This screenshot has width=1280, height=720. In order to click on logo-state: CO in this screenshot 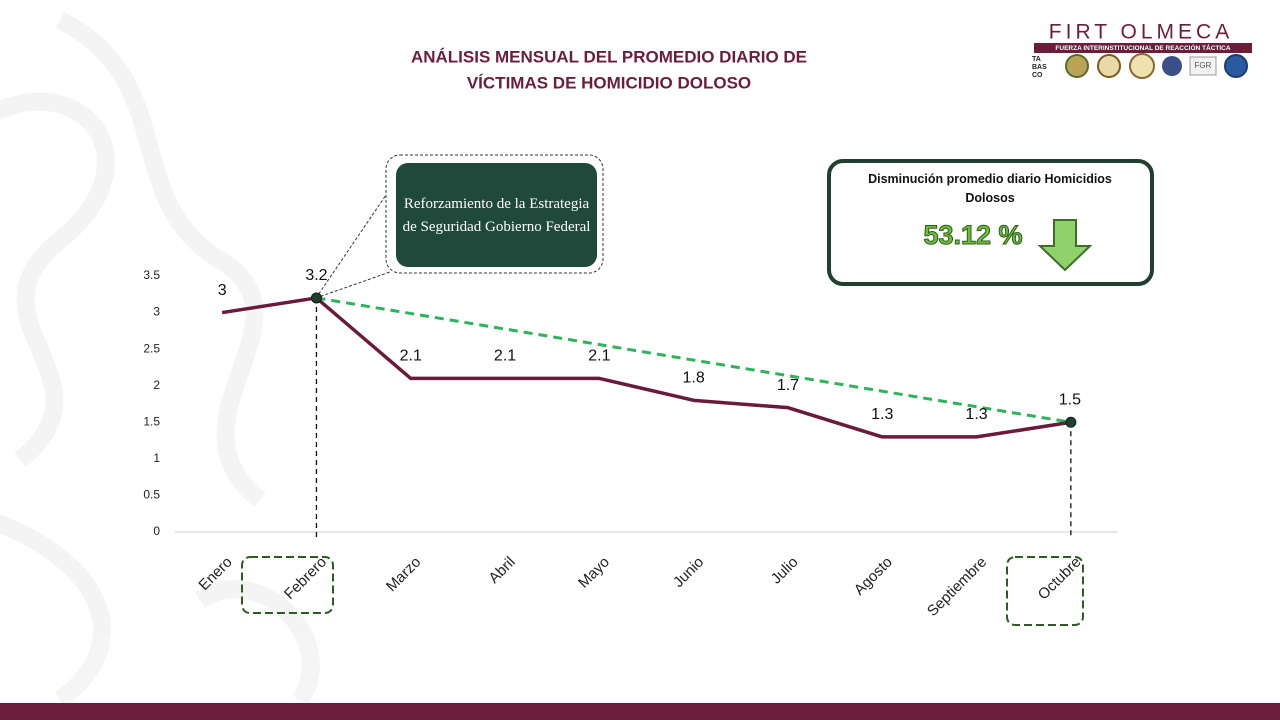, I will do `click(1037, 75)`.